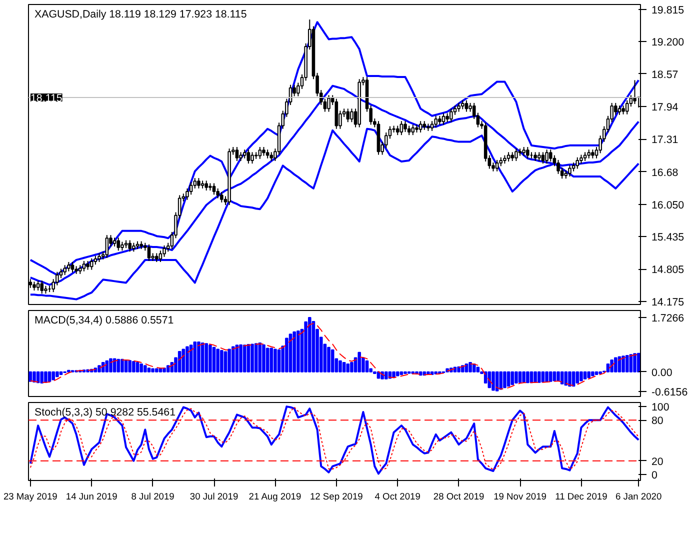 This screenshot has width=691, height=549. Describe the element at coordinates (275, 497) in the screenshot. I see `x-tick-label: 21 Aug 2019` at that location.